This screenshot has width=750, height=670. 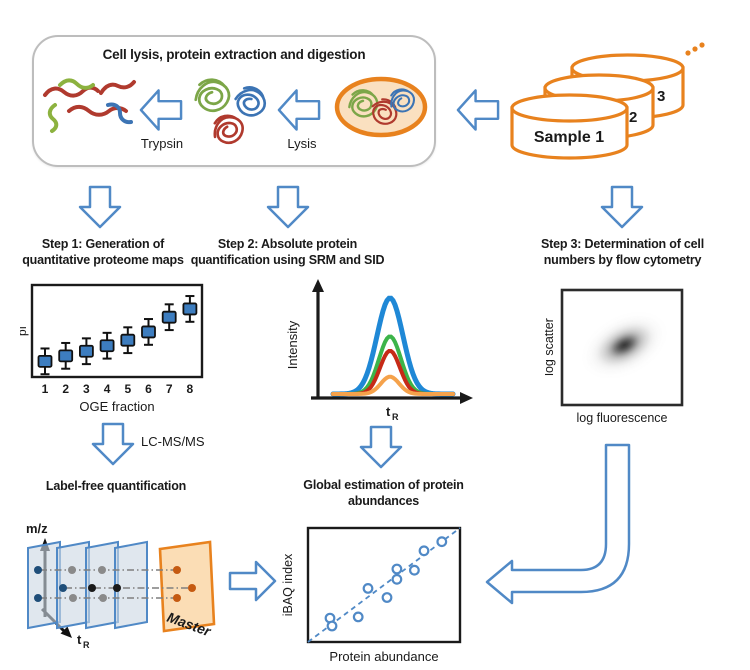 I want to click on step1-heading-line1: Step 1: Generation of, so click(x=103, y=244).